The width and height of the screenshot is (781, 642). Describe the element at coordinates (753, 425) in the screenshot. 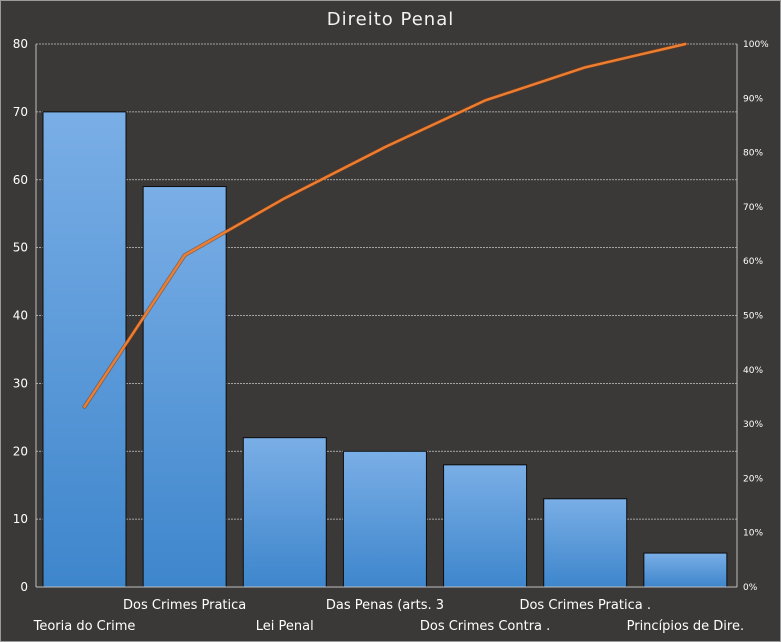

I see `y2-tick-label: 30%` at that location.